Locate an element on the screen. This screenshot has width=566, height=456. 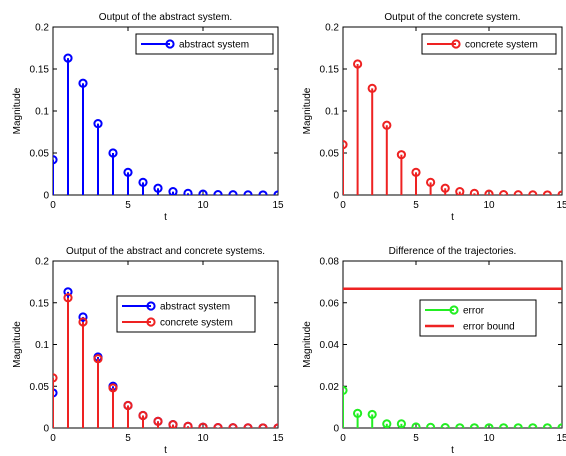
legend-entry: error bound is located at coordinates (470, 327).